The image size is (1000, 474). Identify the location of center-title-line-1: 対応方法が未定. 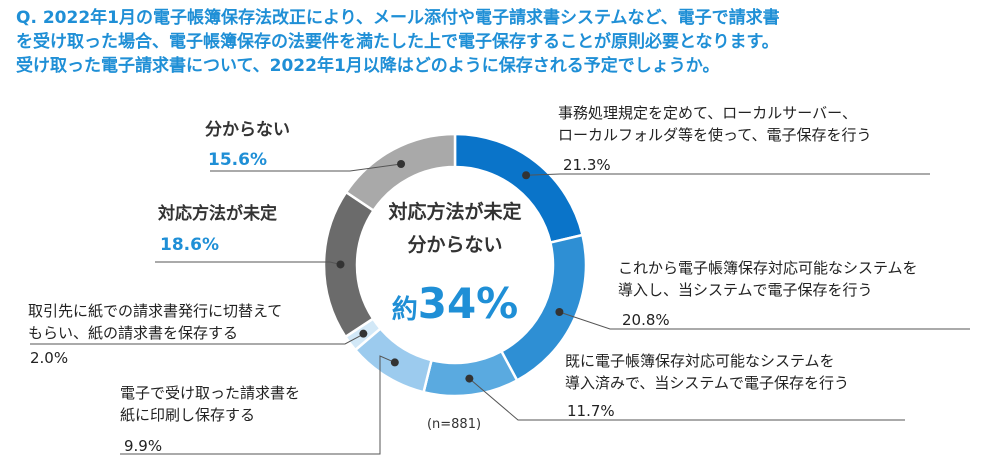
(454, 211).